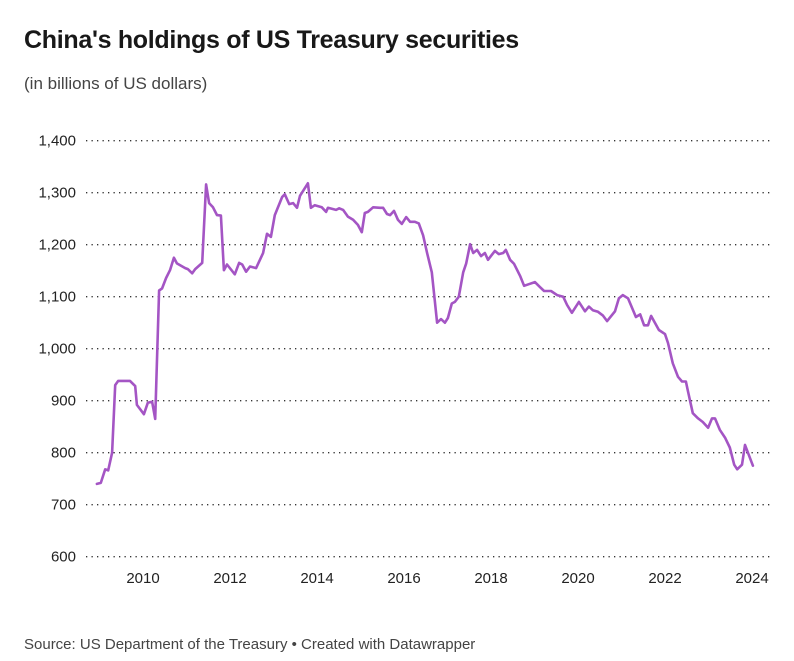  Describe the element at coordinates (116, 83) in the screenshot. I see `chart-subtitle: (in billions of US dollars)` at that location.